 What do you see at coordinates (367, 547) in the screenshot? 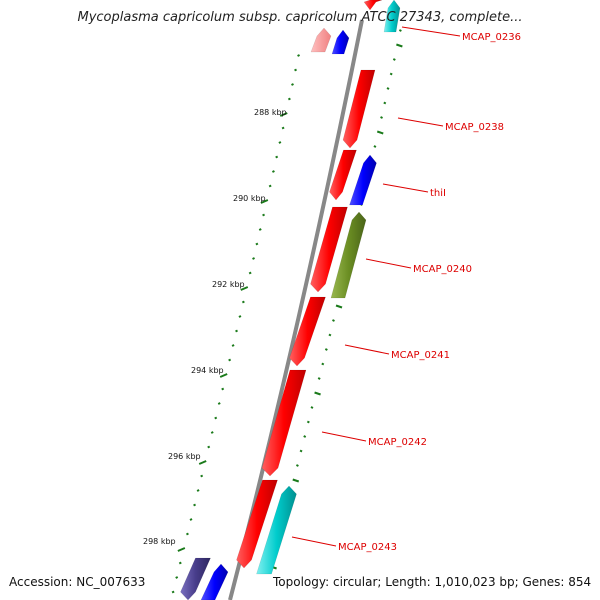
I see `gene-label: MCAP_0243` at bounding box center [367, 547].